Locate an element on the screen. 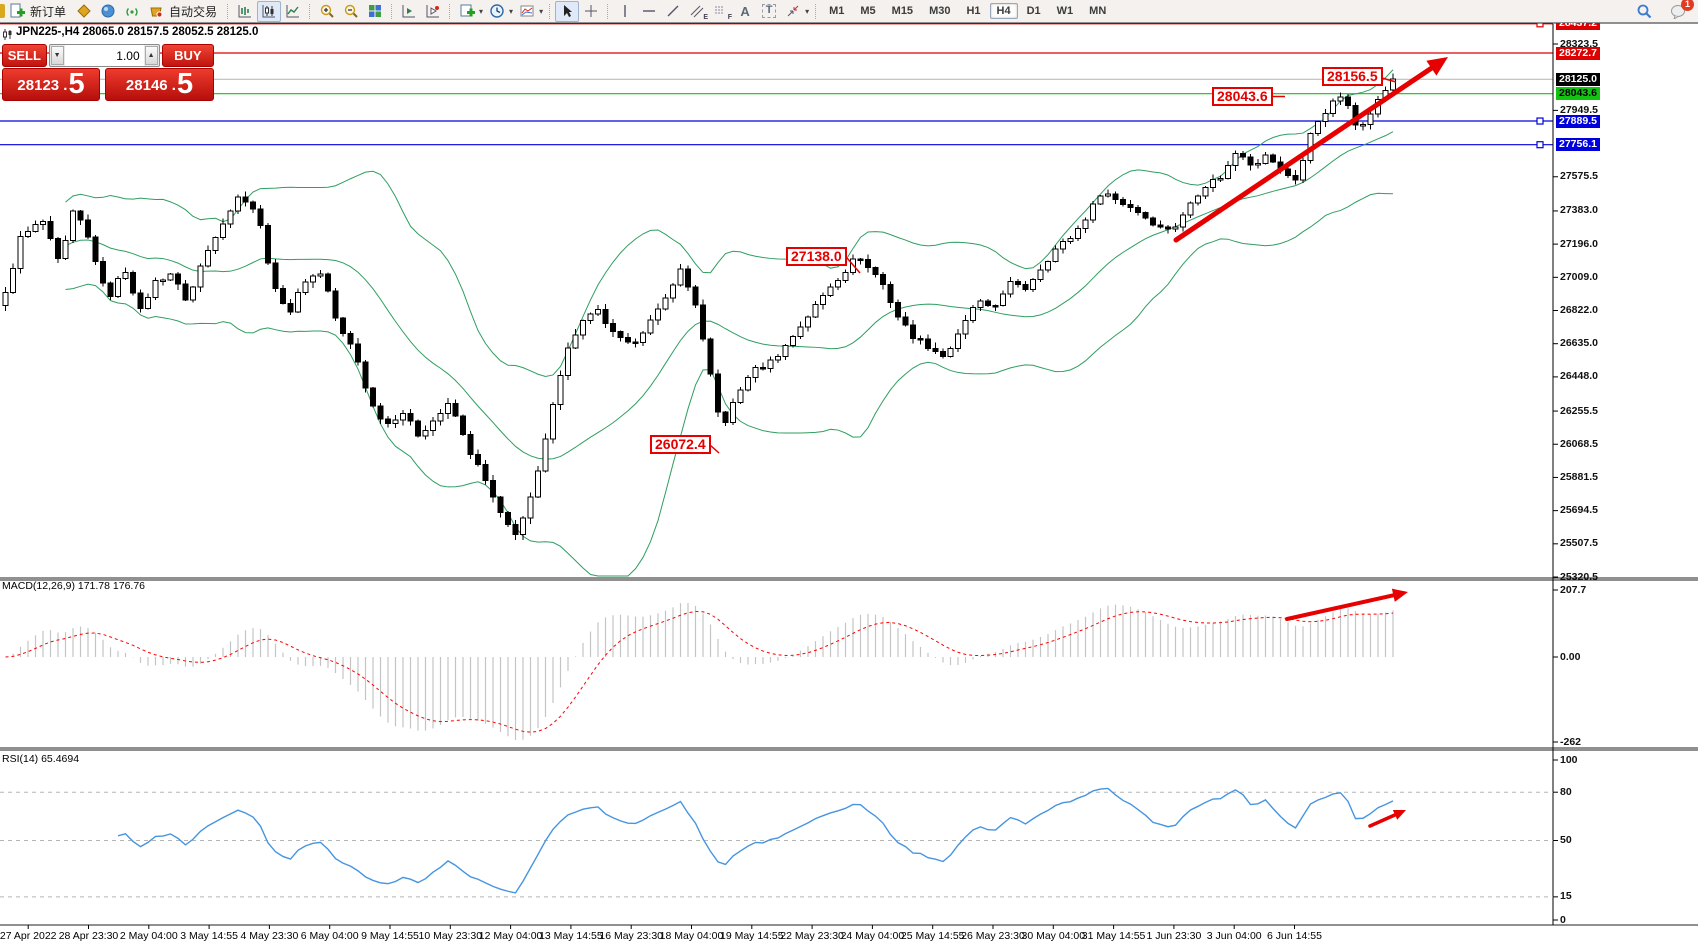  time-axis-label: 18 May 04:00 is located at coordinates (691, 936).